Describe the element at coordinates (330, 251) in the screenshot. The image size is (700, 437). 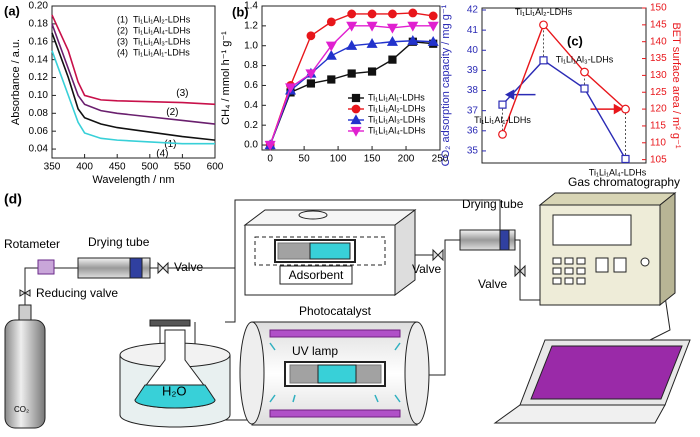
I see `adsorbent-cyan` at that location.